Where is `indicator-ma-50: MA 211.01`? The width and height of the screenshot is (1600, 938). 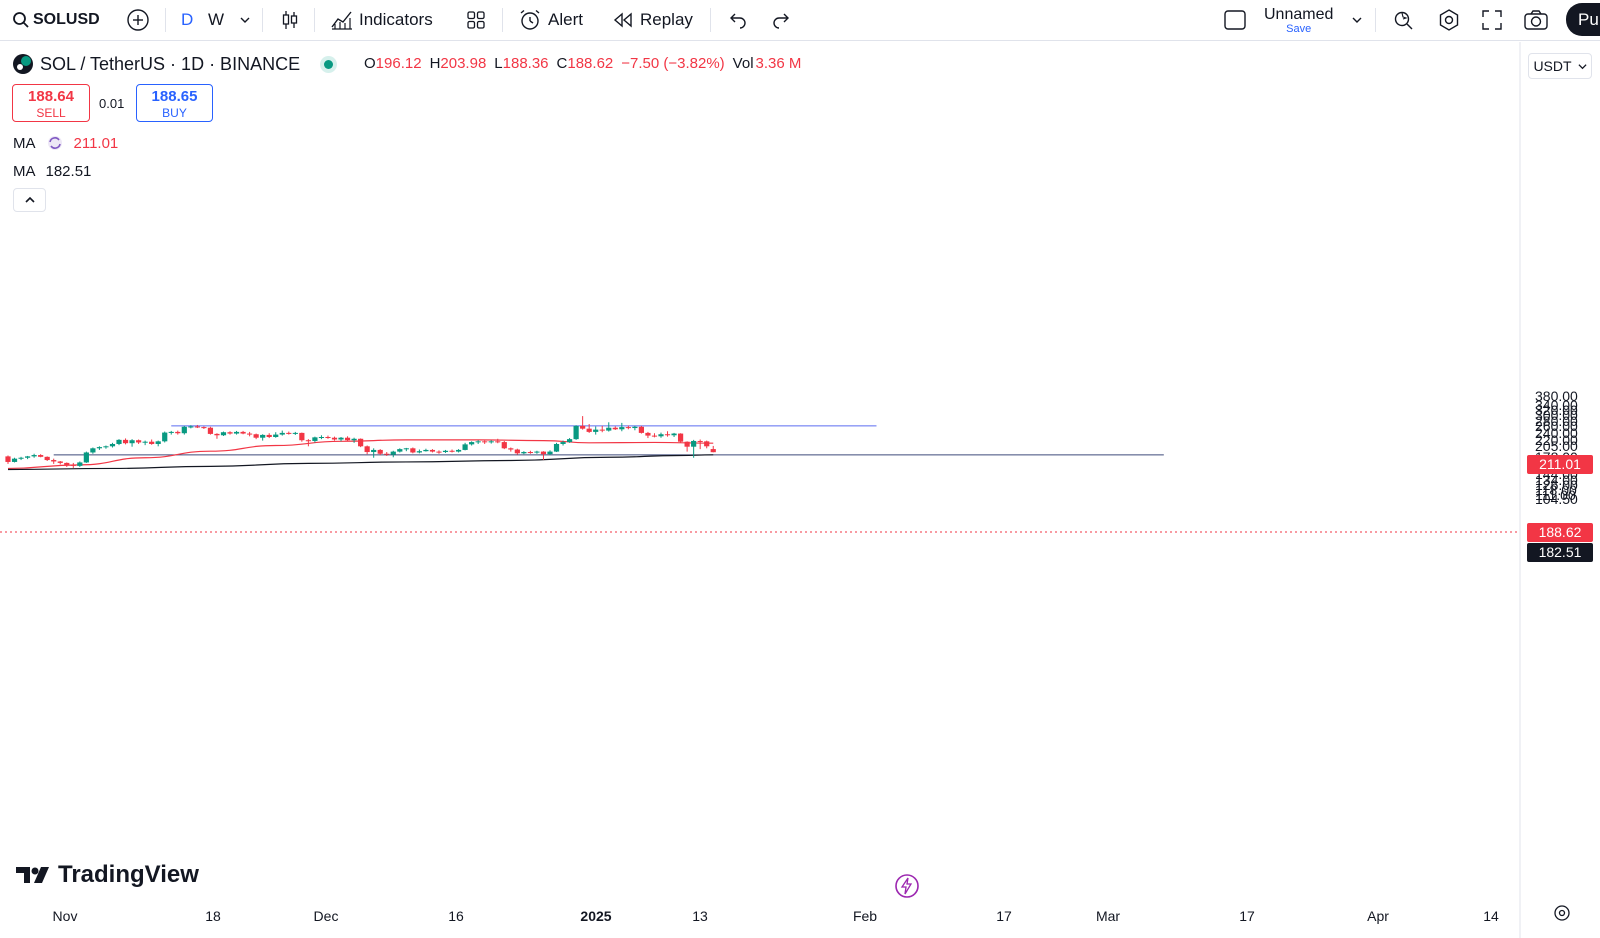 indicator-ma-50: MA 211.01 is located at coordinates (65, 143).